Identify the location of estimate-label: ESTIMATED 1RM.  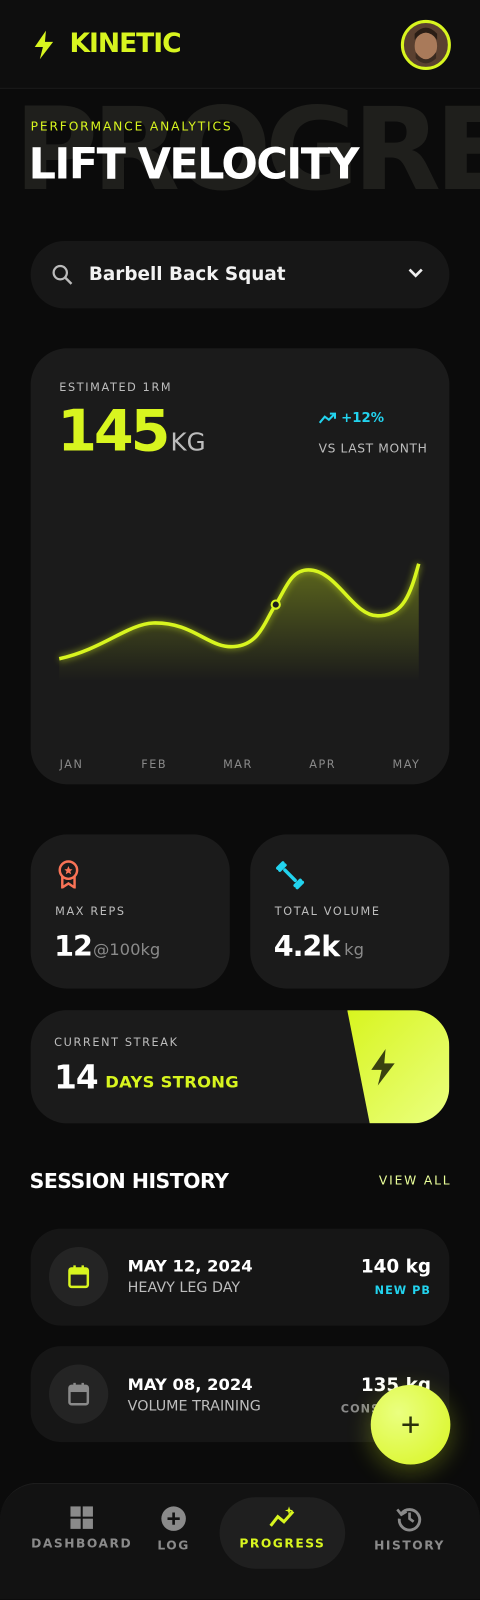
(116, 387).